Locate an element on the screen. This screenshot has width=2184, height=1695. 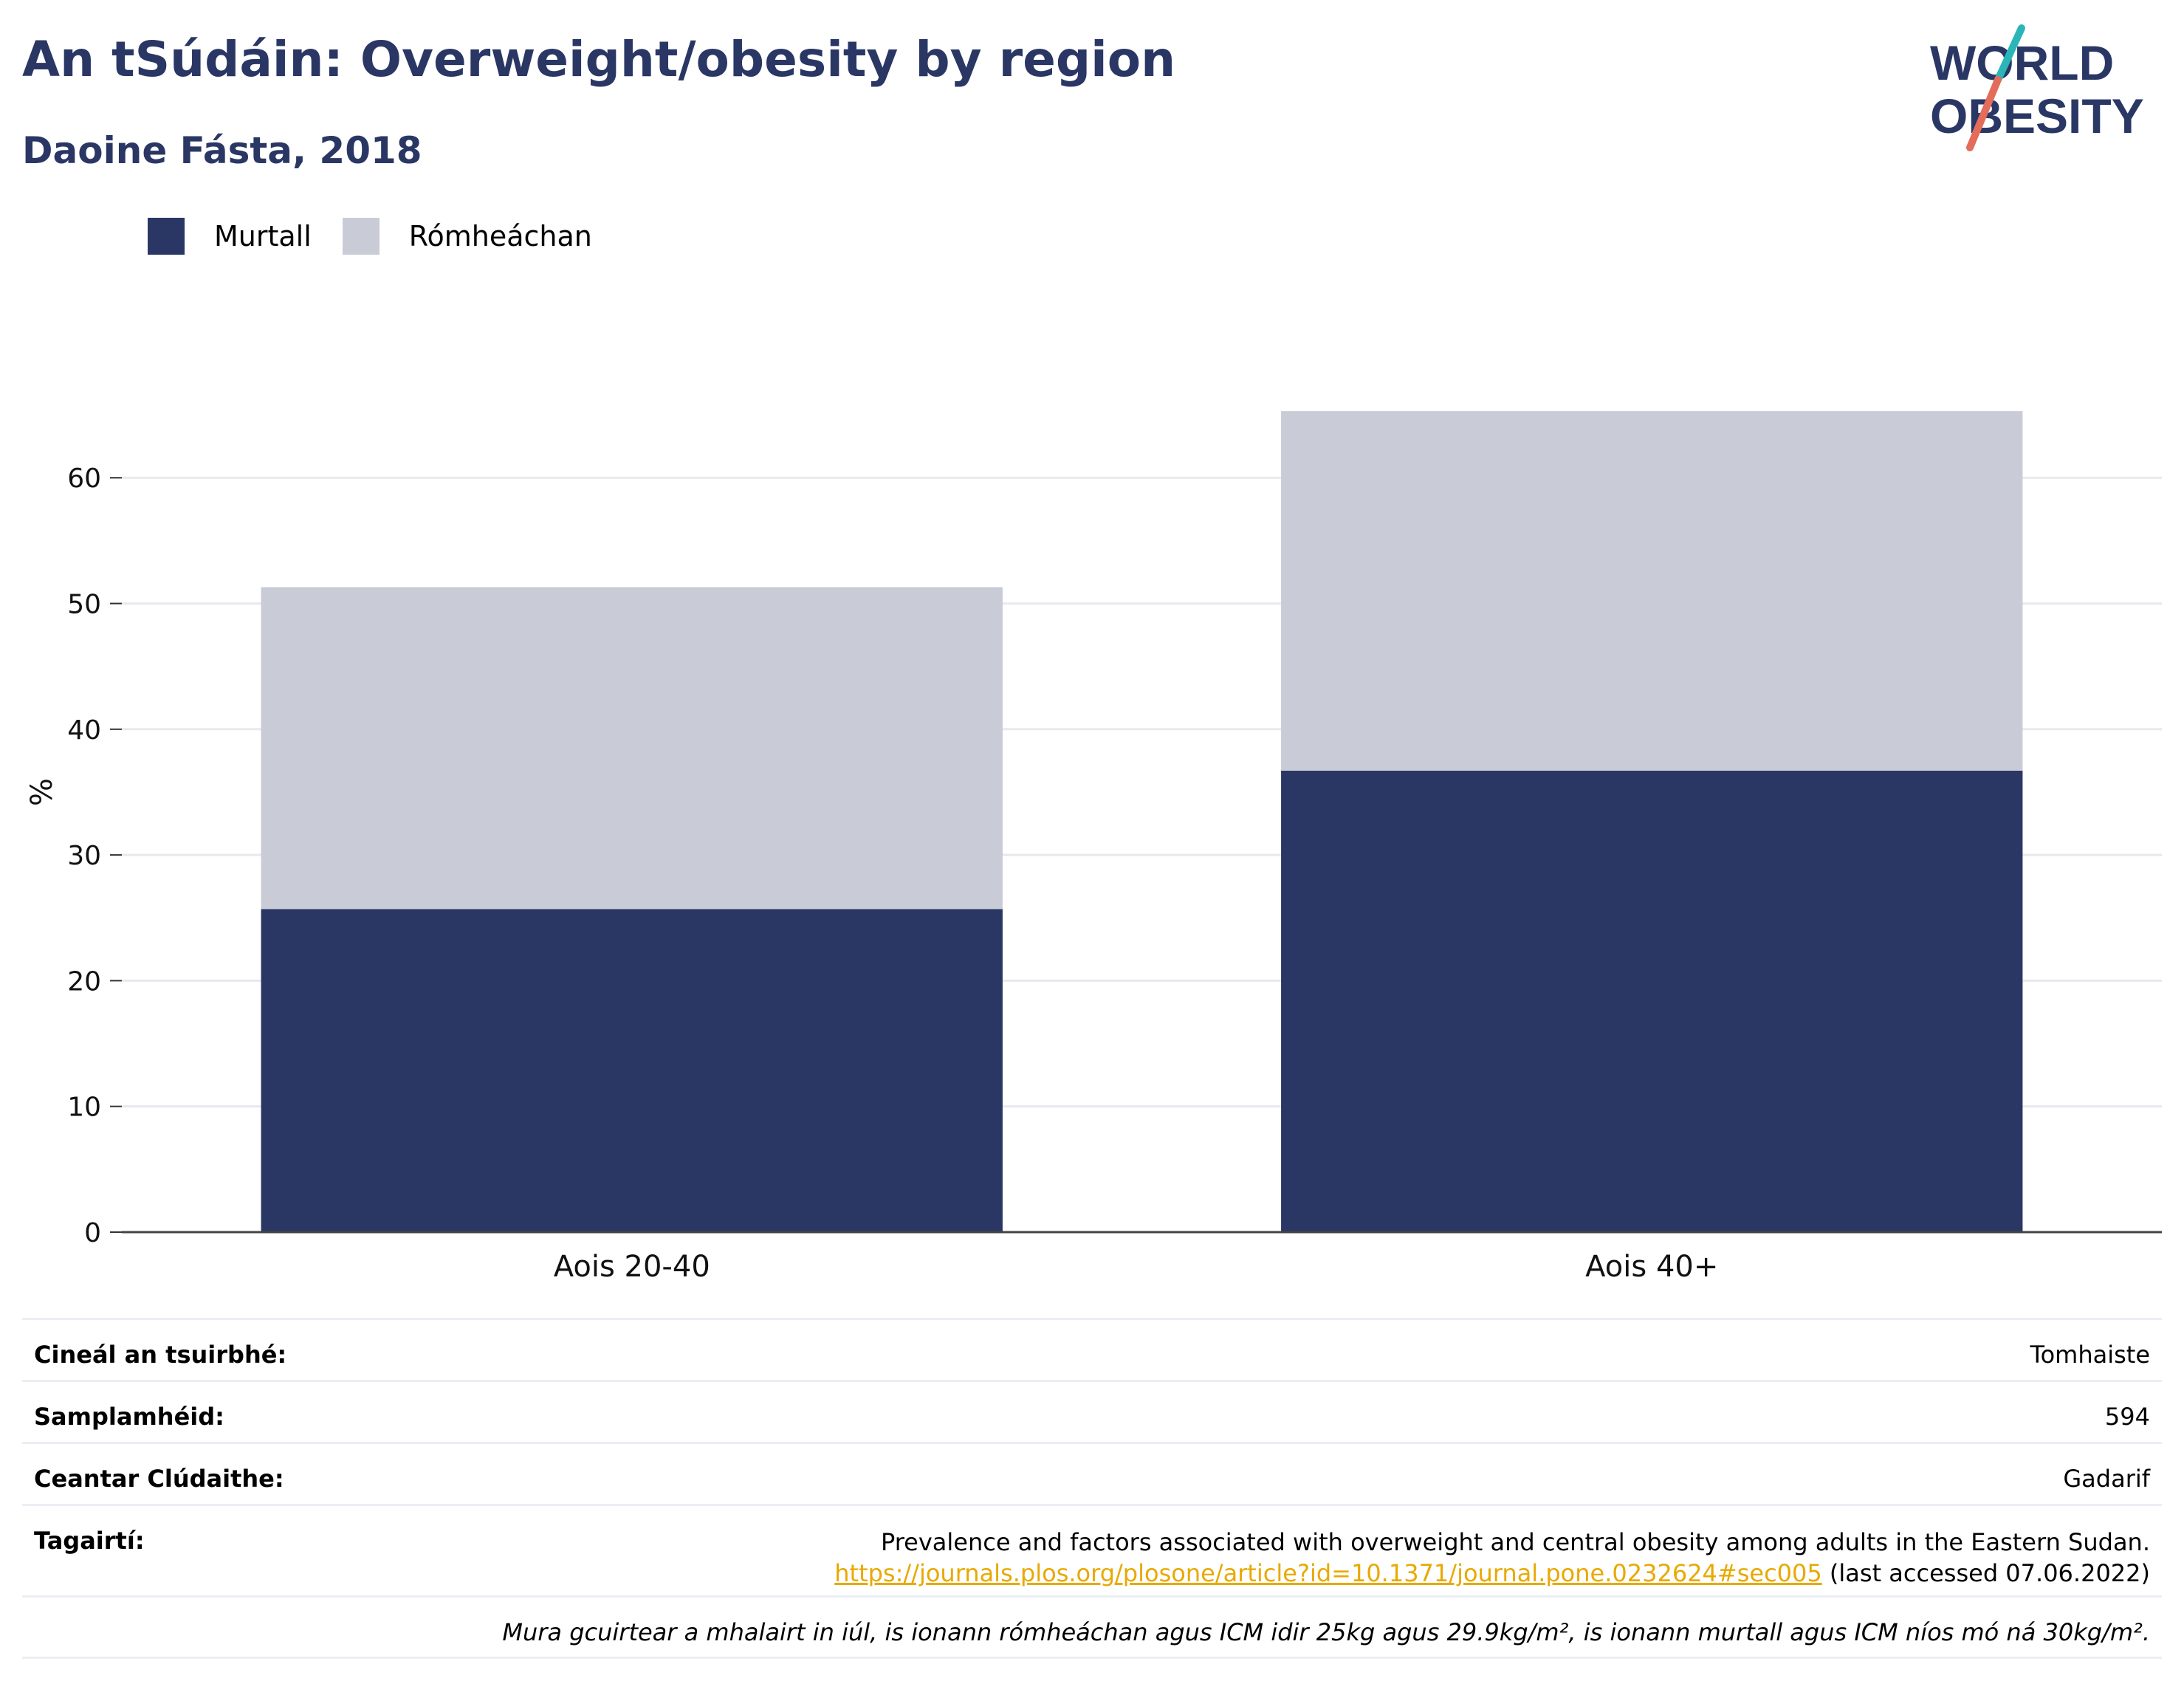
reference-accessed: (last accessed 07.06.2022) is located at coordinates (1986, 1573).